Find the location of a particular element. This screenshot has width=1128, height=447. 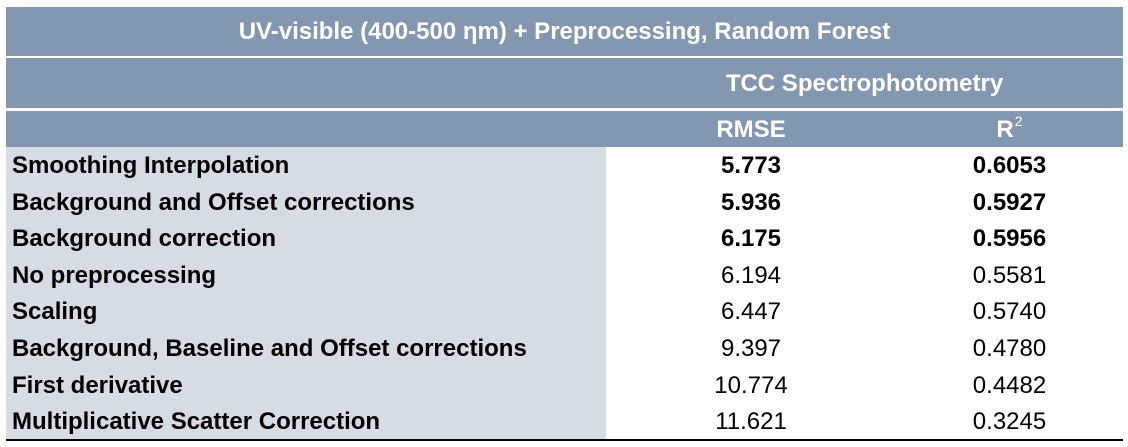

row-label: Scaling is located at coordinates (55, 312).